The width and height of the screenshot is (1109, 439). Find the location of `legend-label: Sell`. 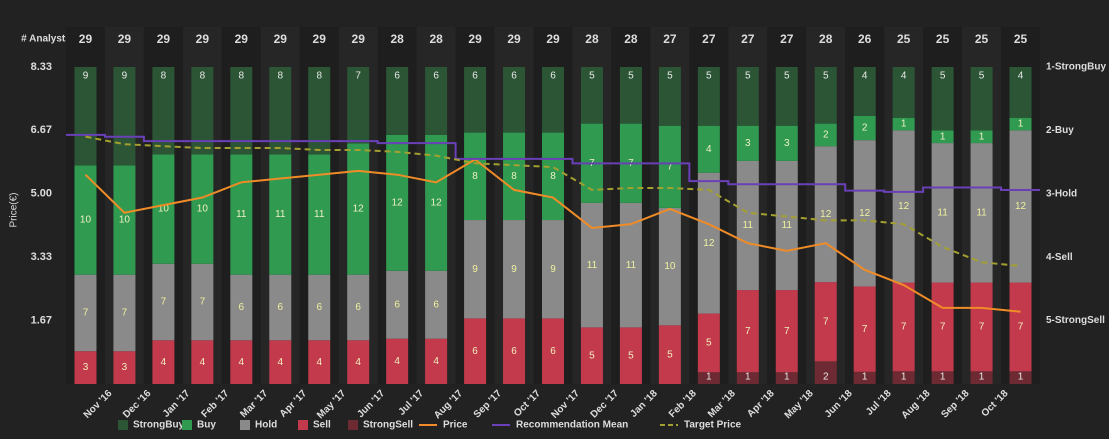

legend-label: Sell is located at coordinates (322, 425).